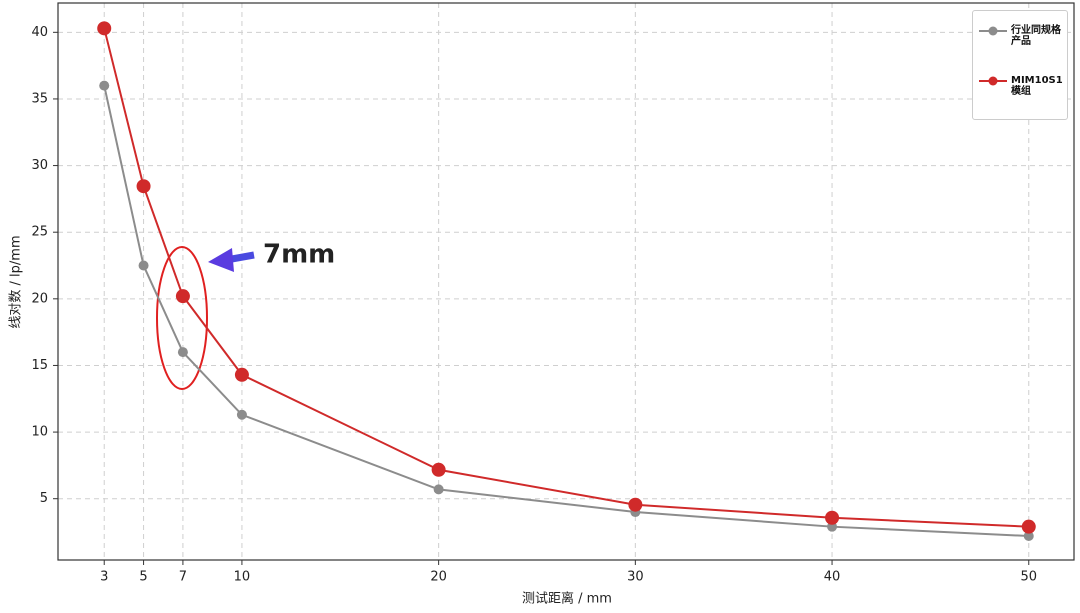 The image size is (1080, 613). Describe the element at coordinates (39, 432) in the screenshot. I see `y-tick-label: 10` at that location.